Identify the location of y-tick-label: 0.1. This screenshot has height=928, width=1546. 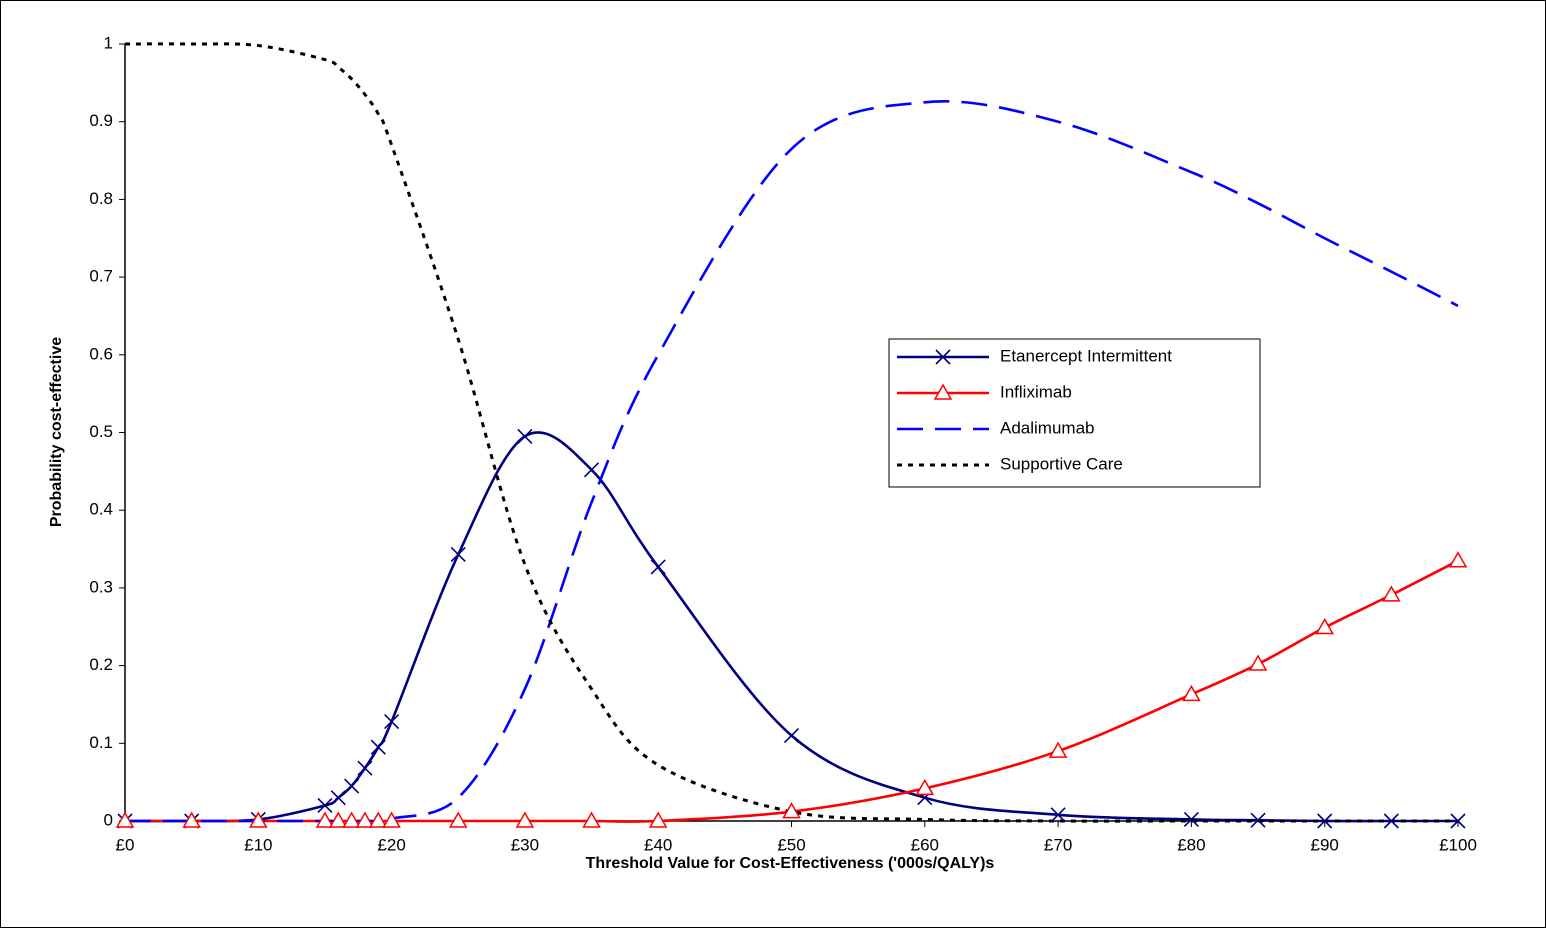
(101, 742).